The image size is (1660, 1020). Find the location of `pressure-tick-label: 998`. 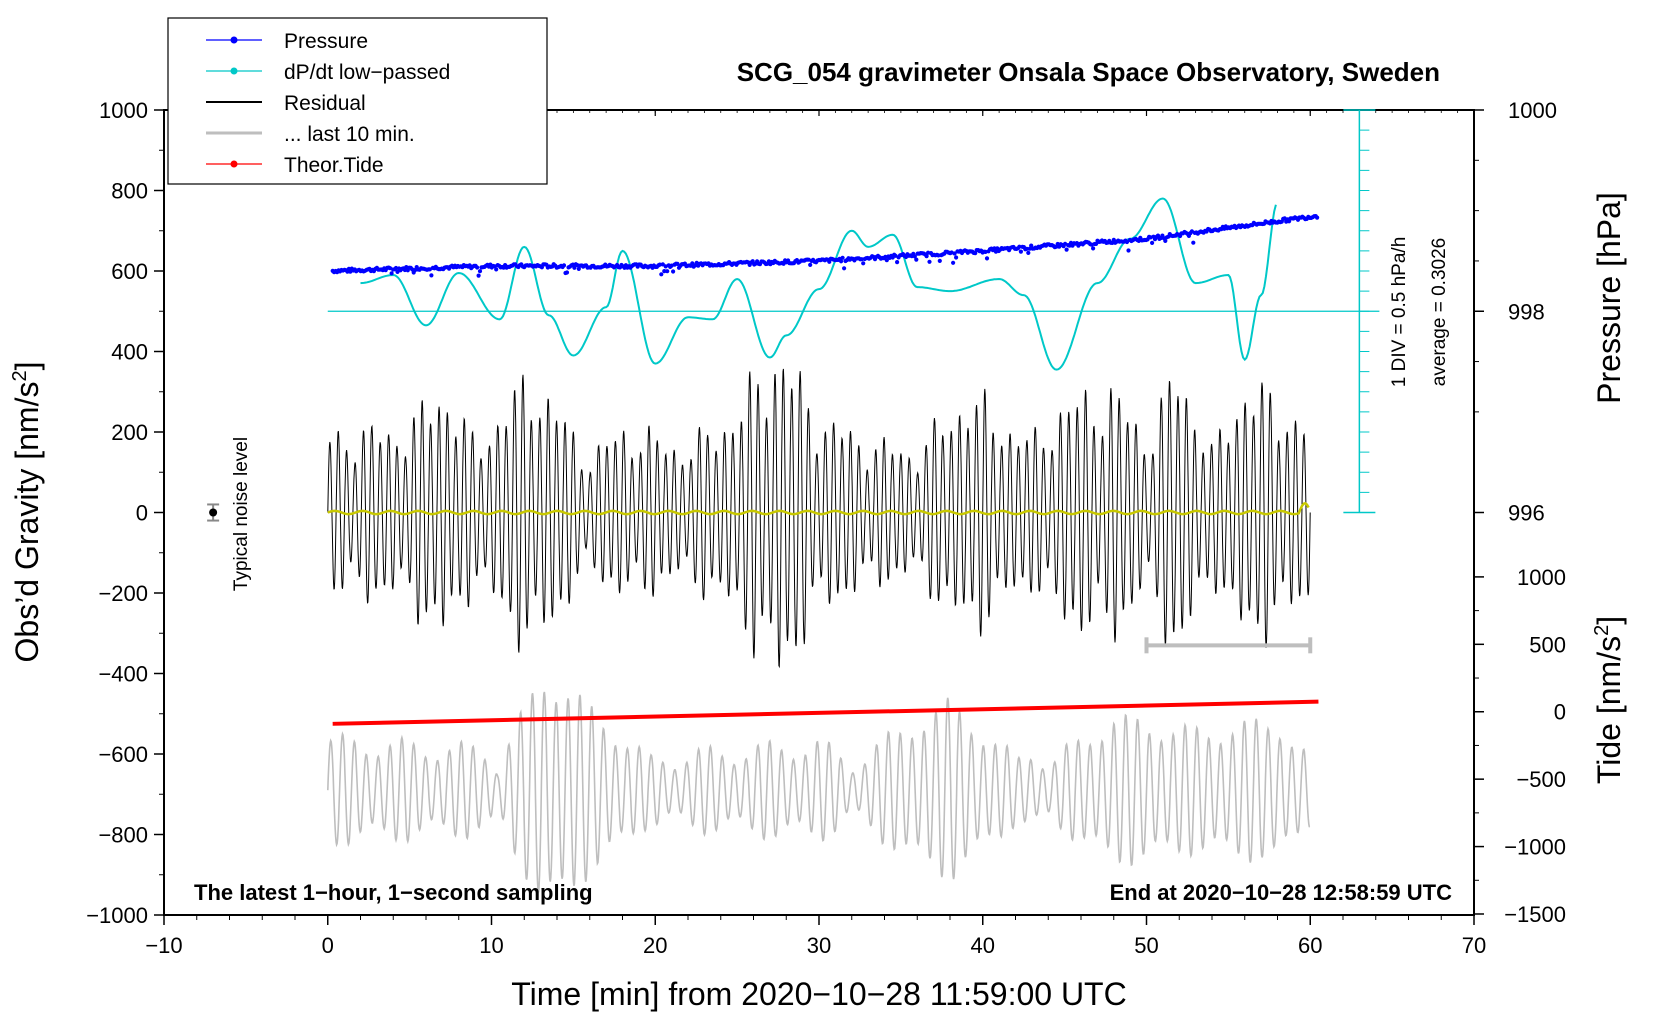

pressure-tick-label: 998 is located at coordinates (1526, 311).